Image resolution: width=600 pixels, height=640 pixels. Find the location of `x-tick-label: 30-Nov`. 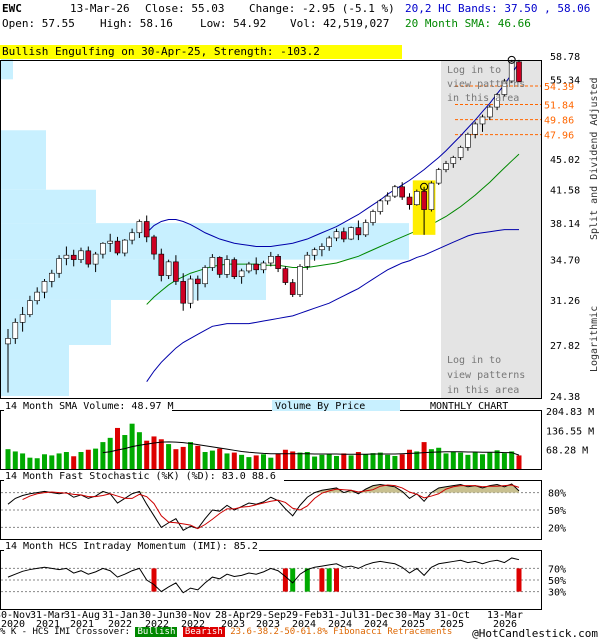

x-tick-label: 30-Nov is located at coordinates (15, 615).